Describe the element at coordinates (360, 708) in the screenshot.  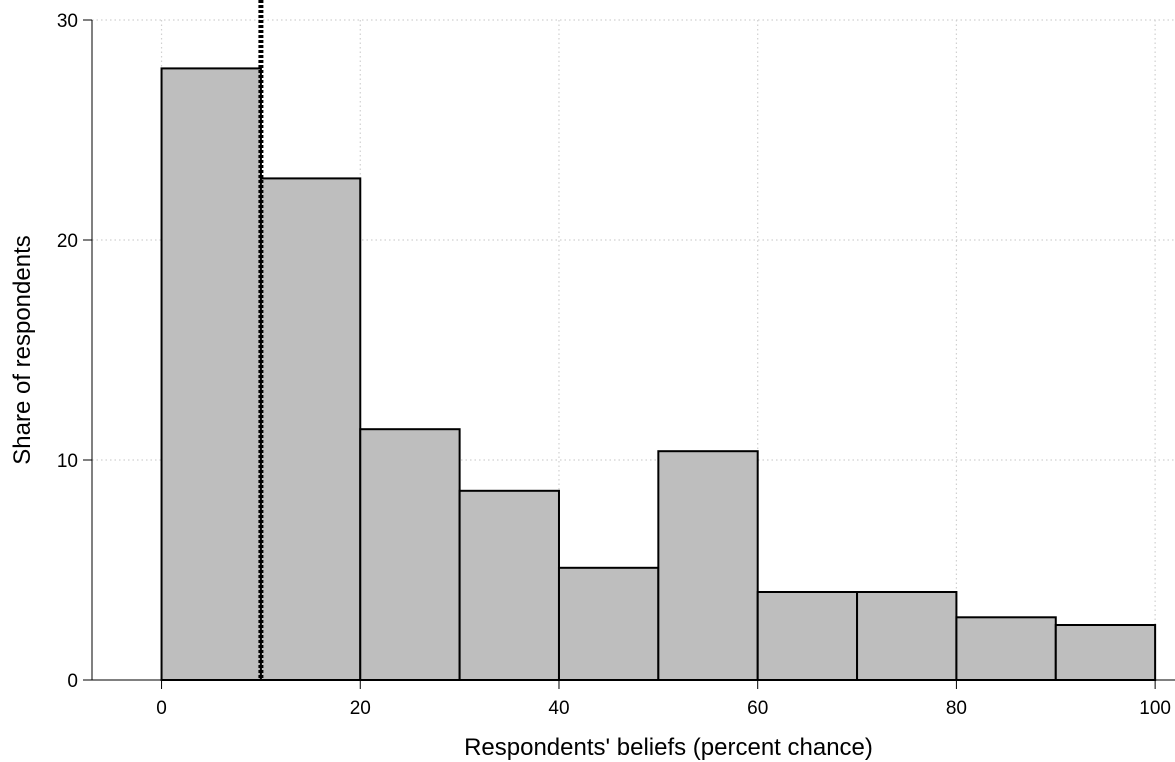
I see `x-tick-label: 20` at that location.